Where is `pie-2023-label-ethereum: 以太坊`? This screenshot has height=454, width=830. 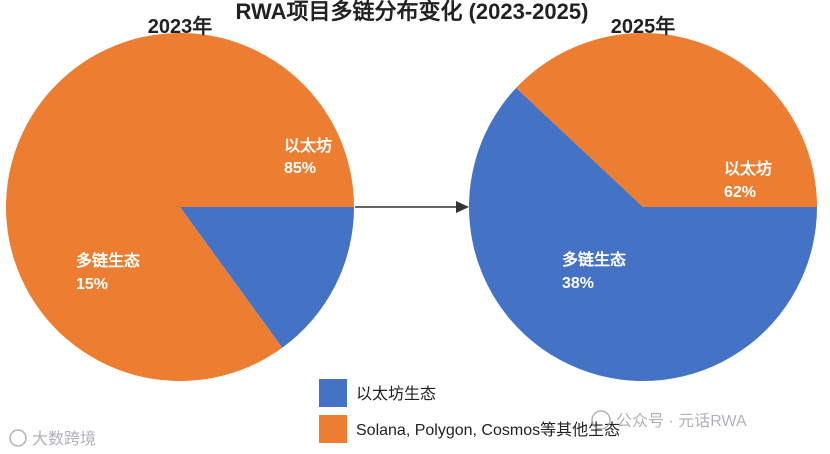
pie-2023-label-ethereum: 以太坊 is located at coordinates (308, 145).